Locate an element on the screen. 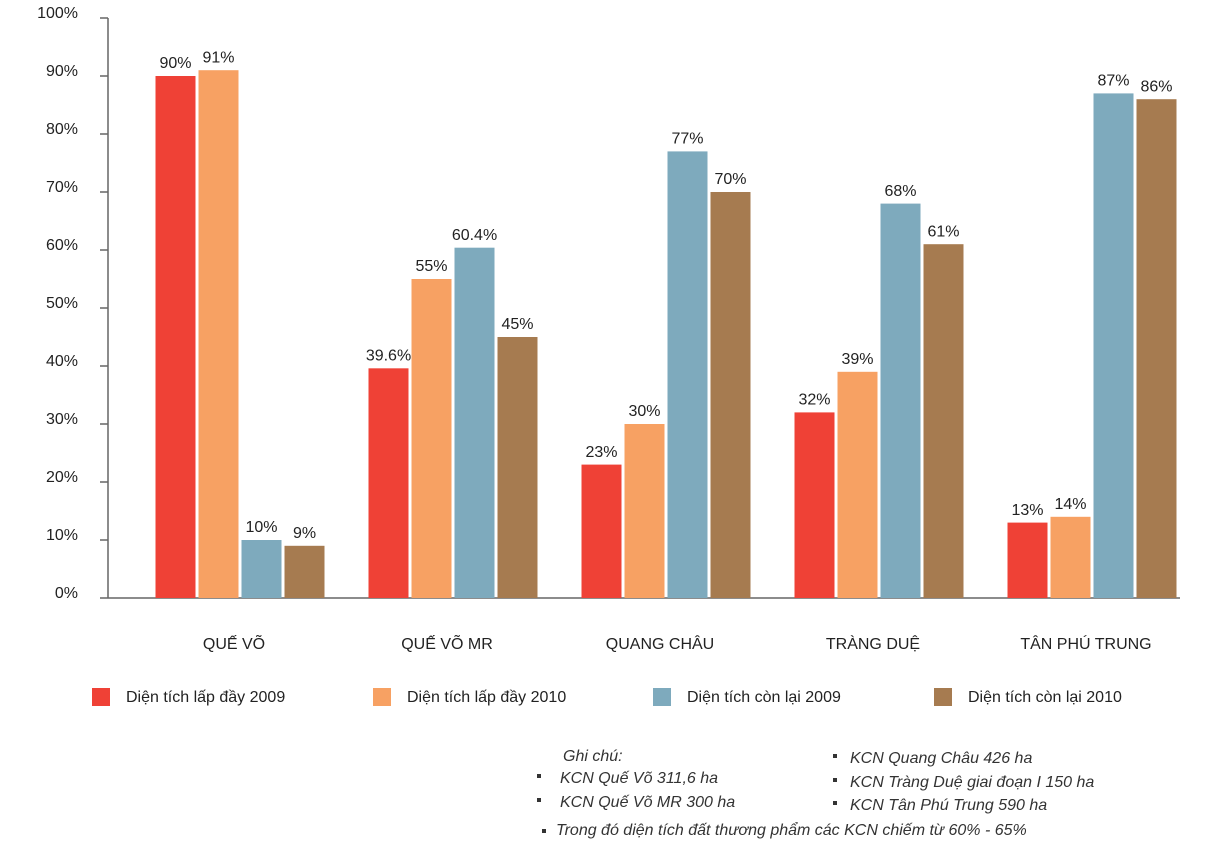  data-label: 70% is located at coordinates (730, 179).